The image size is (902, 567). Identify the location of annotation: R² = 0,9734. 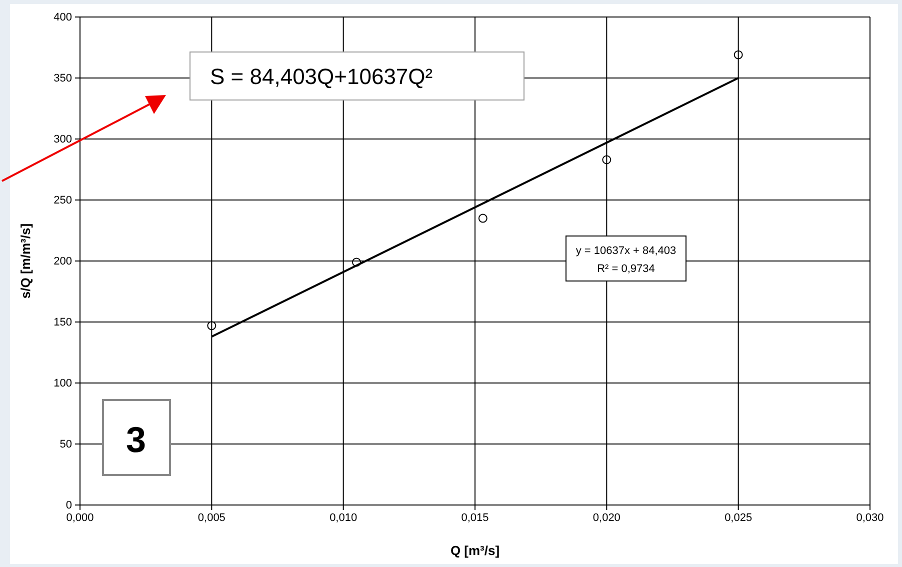
(626, 269).